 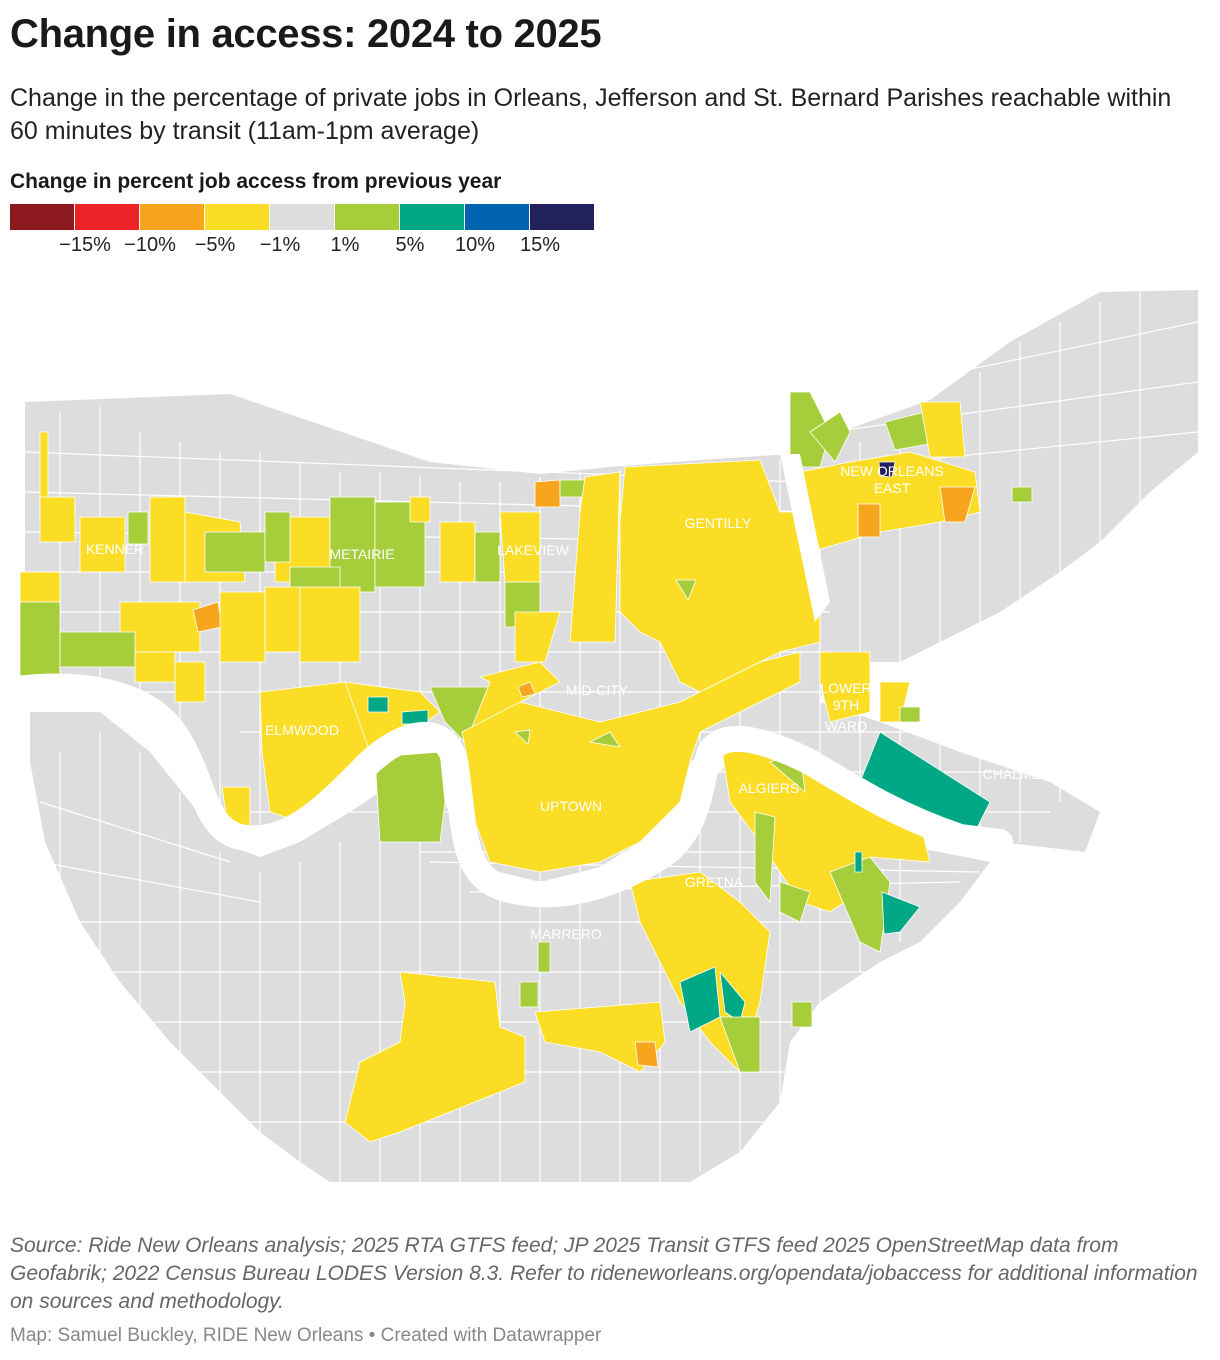 I want to click on map-label-ward: WARD, so click(x=846, y=726).